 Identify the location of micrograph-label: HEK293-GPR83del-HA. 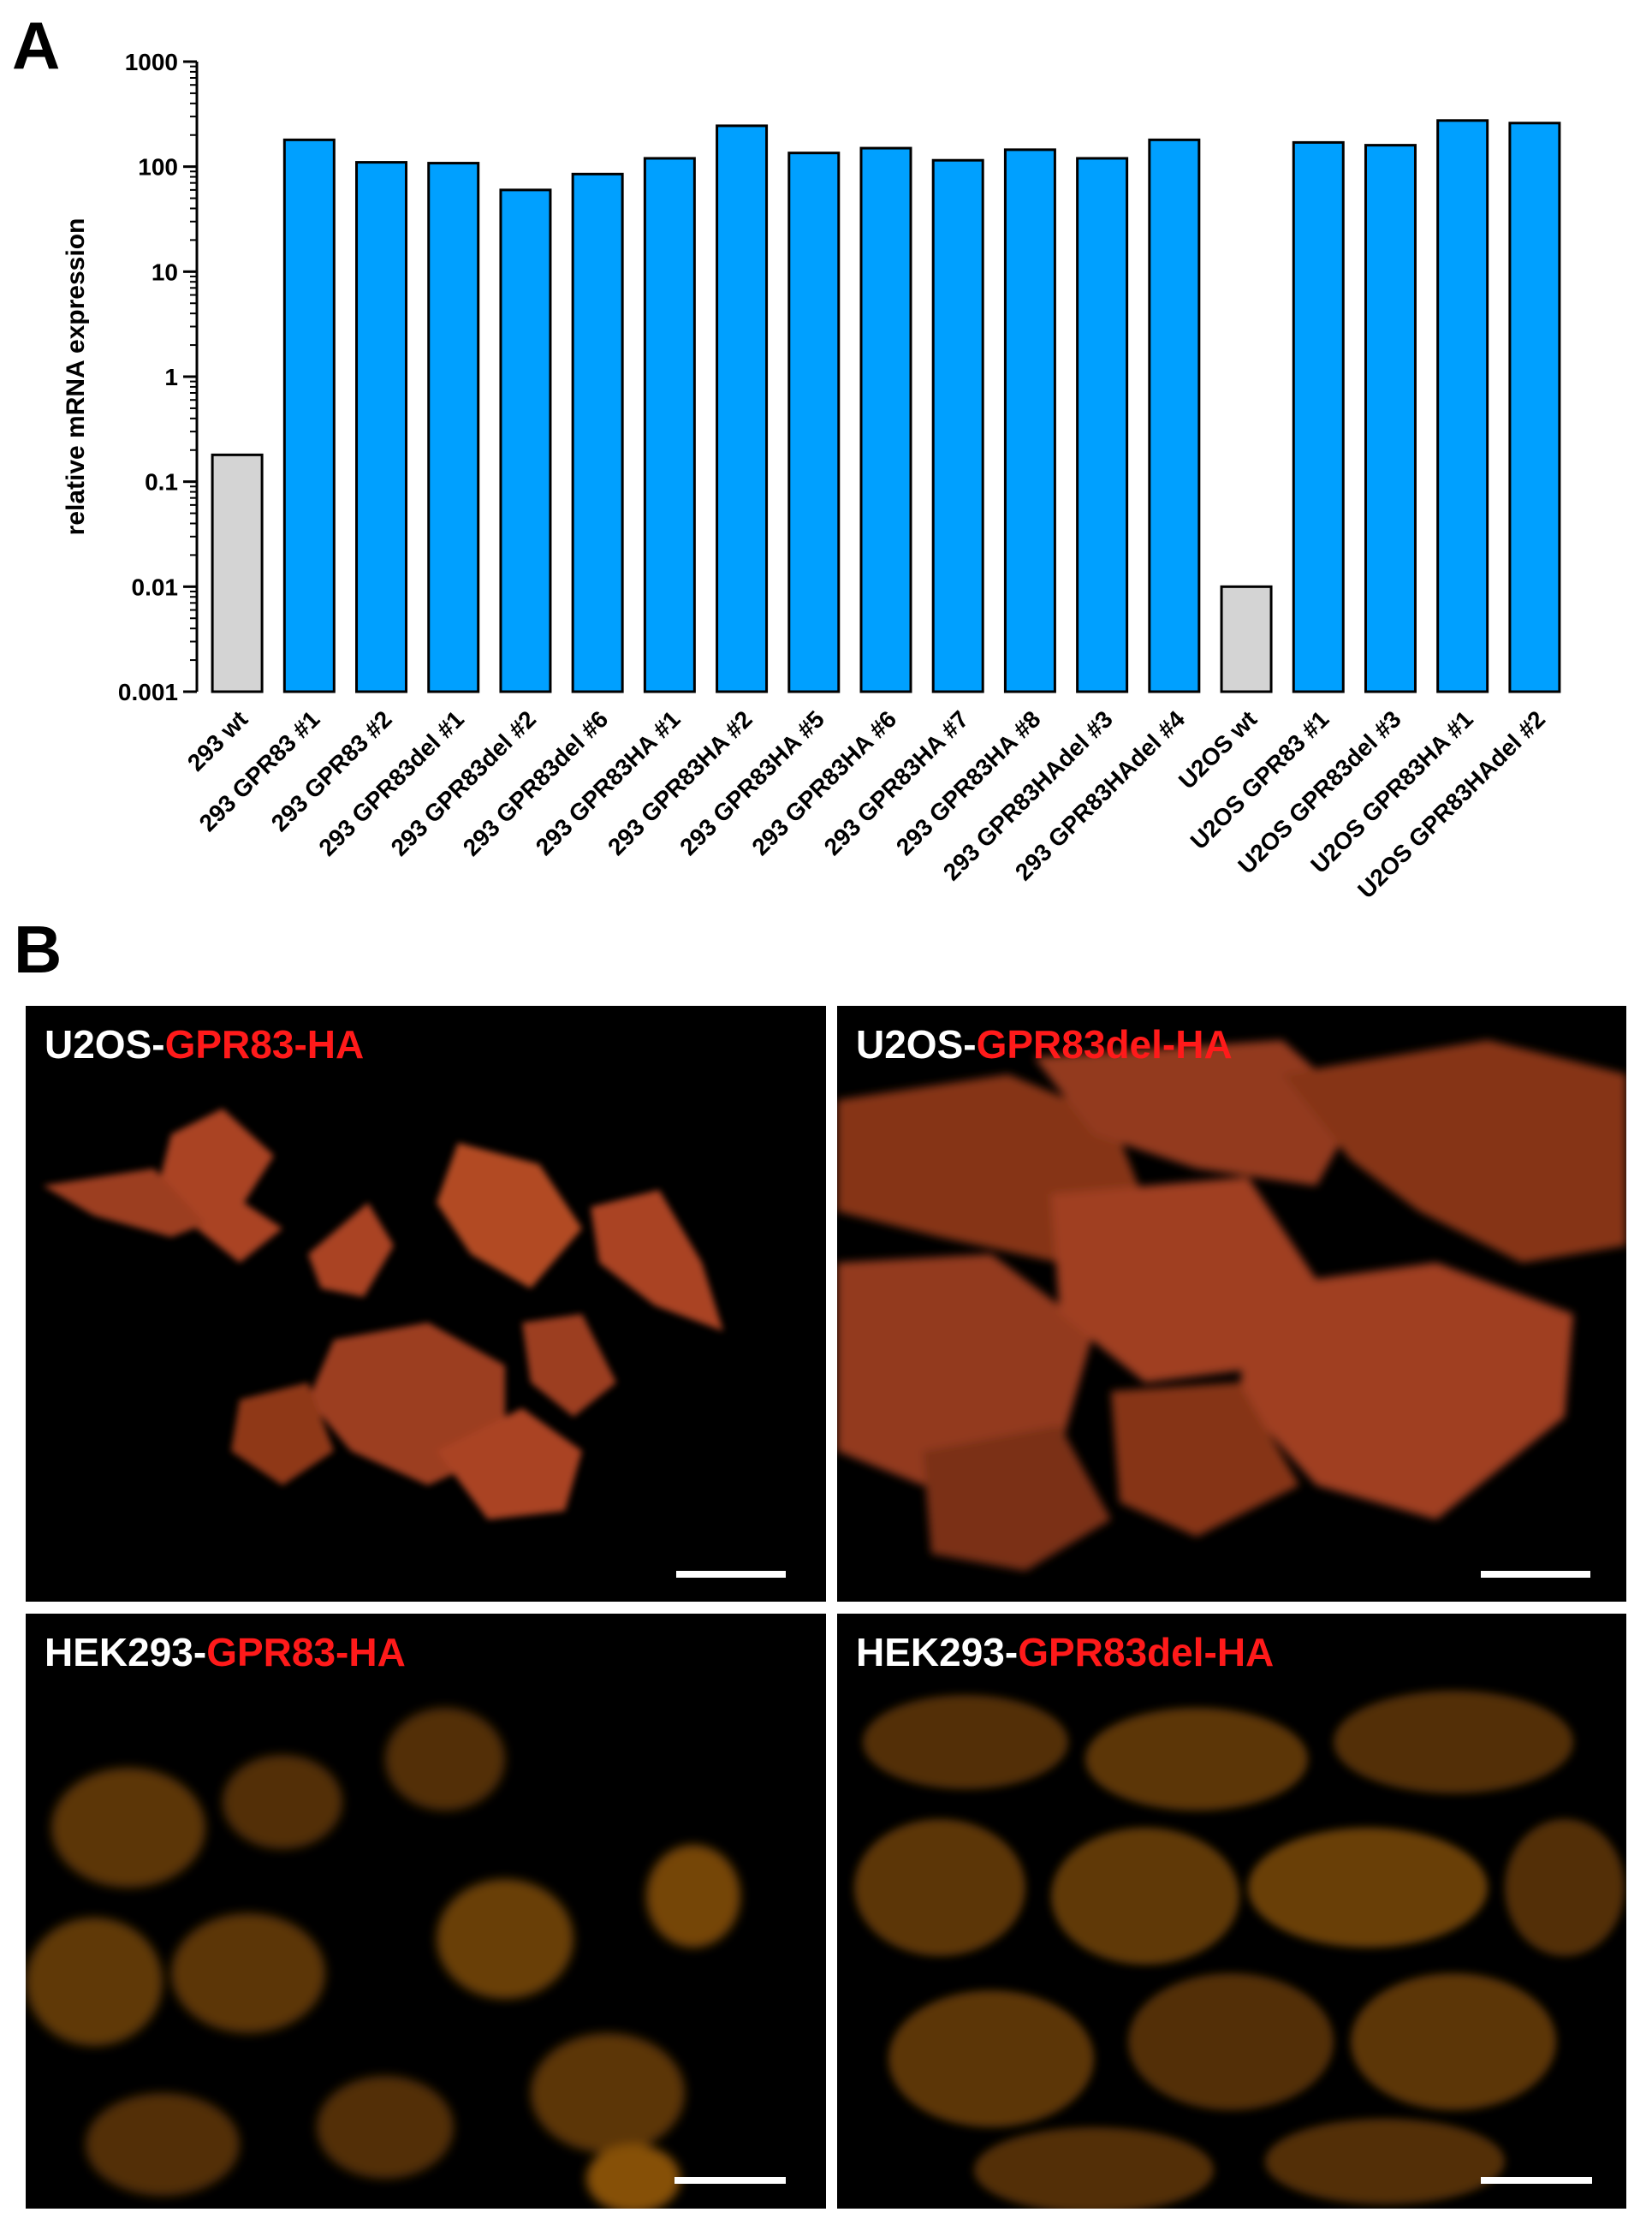
(1065, 1652).